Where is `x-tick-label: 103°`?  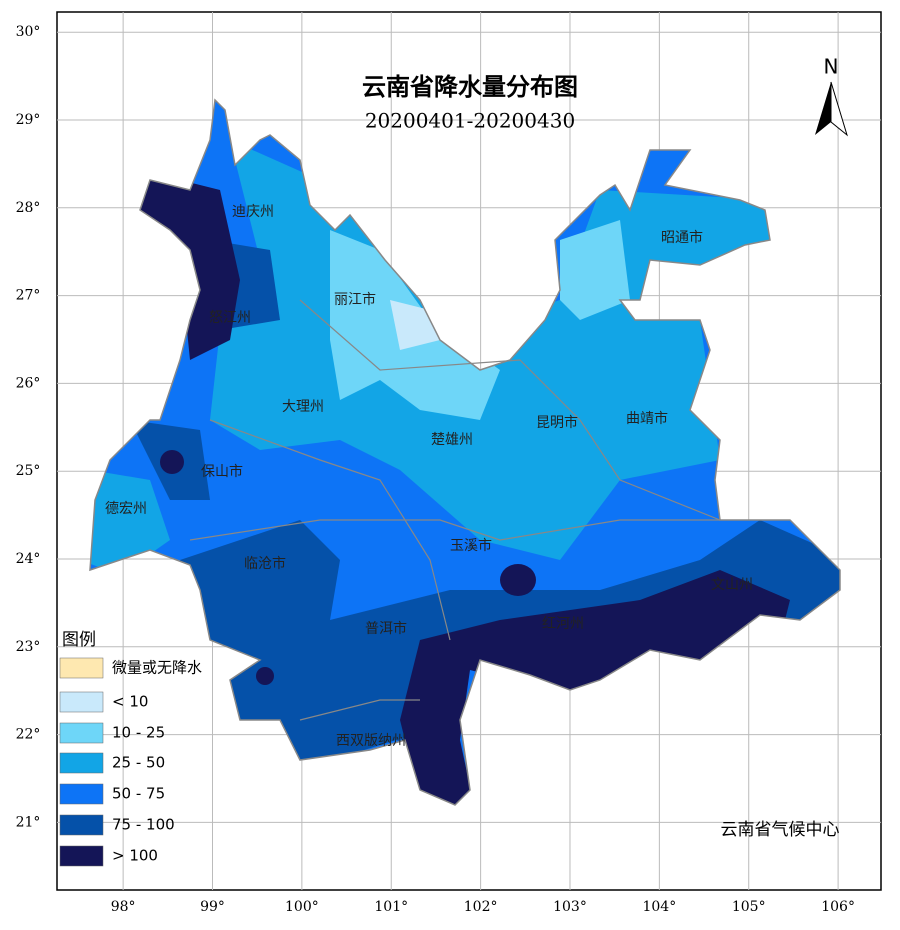
x-tick-label: 103° is located at coordinates (570, 907).